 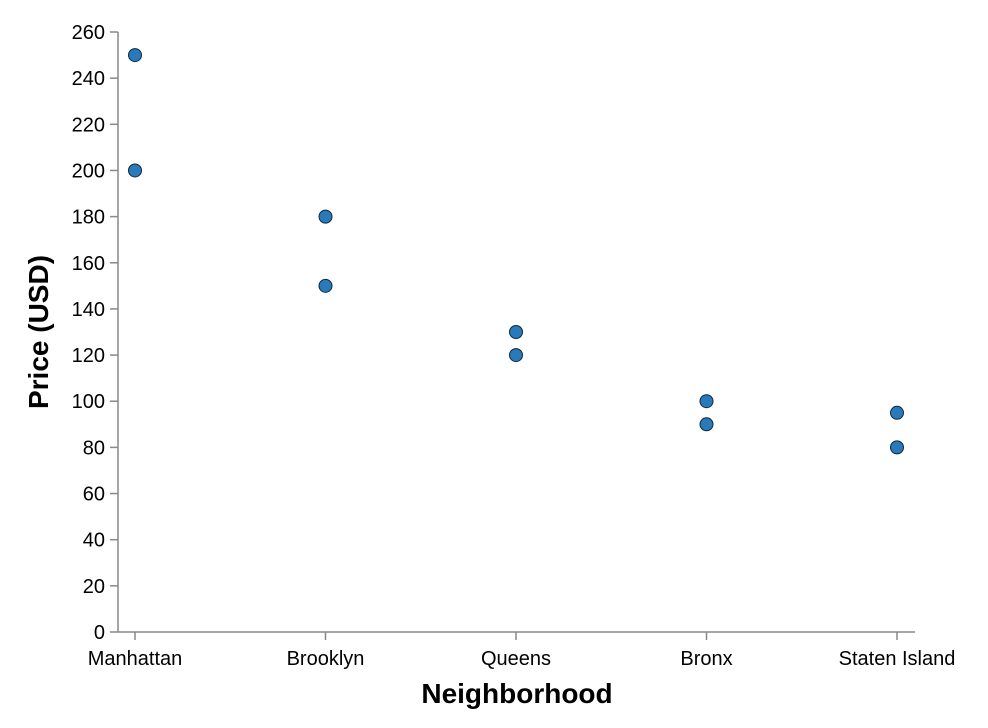 What do you see at coordinates (897, 659) in the screenshot?
I see `x-tick-label: Staten Island` at bounding box center [897, 659].